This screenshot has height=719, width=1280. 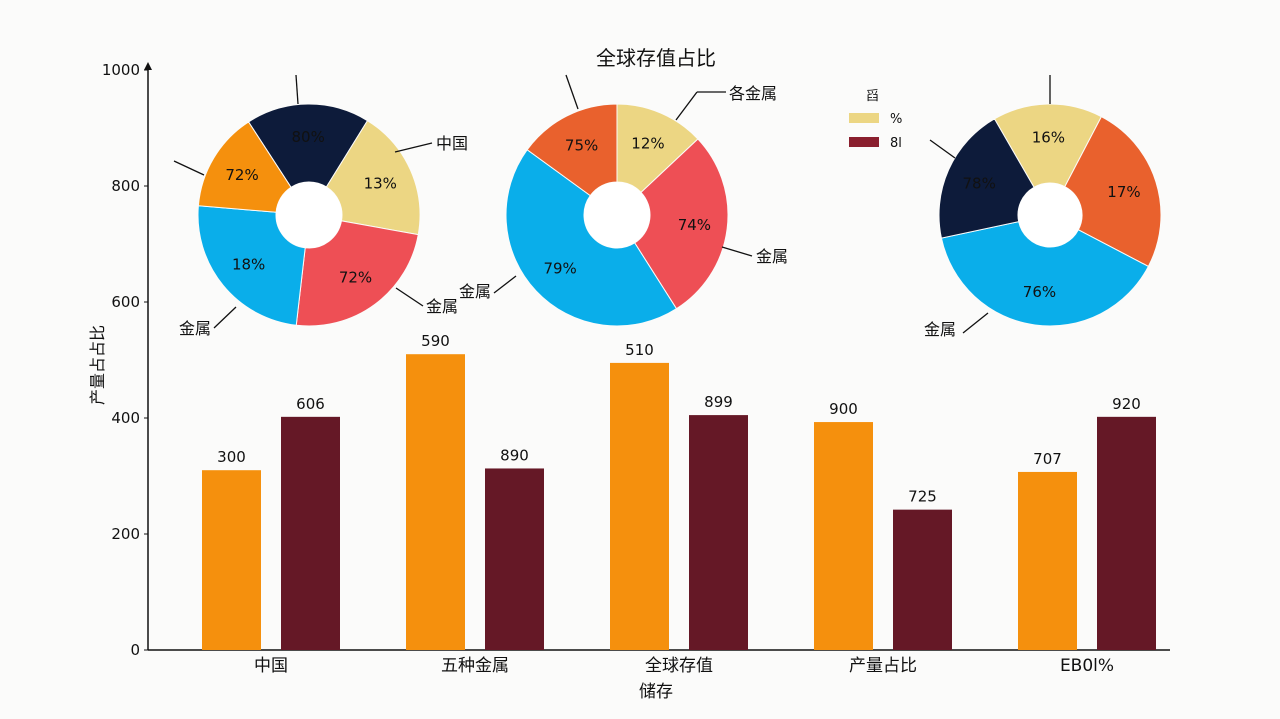 I want to click on y-axis-label: 产量占占比, so click(x=97, y=365).